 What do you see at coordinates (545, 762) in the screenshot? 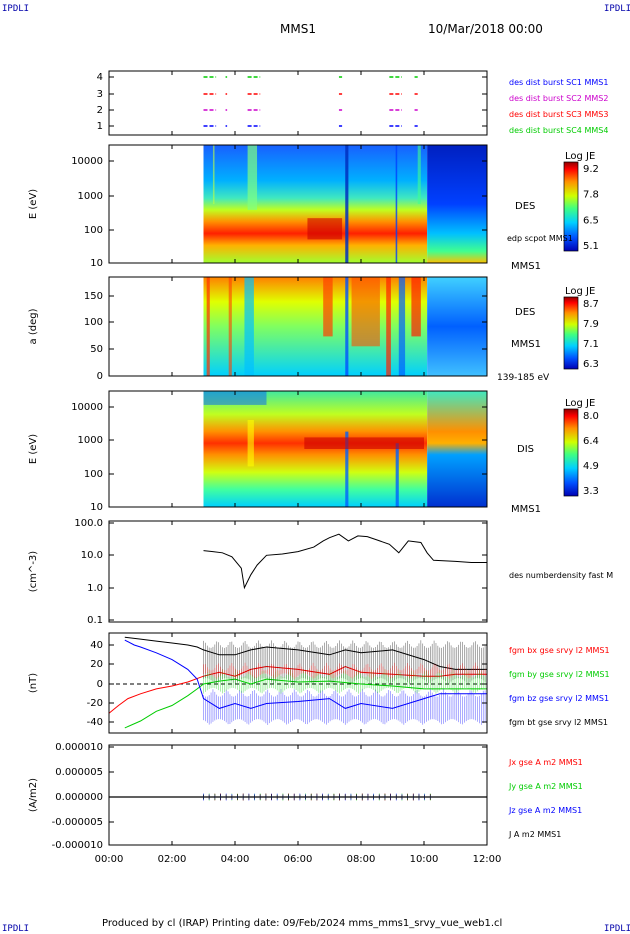
I see `legend-entry: Jx gse A m2 MMS1` at bounding box center [545, 762].